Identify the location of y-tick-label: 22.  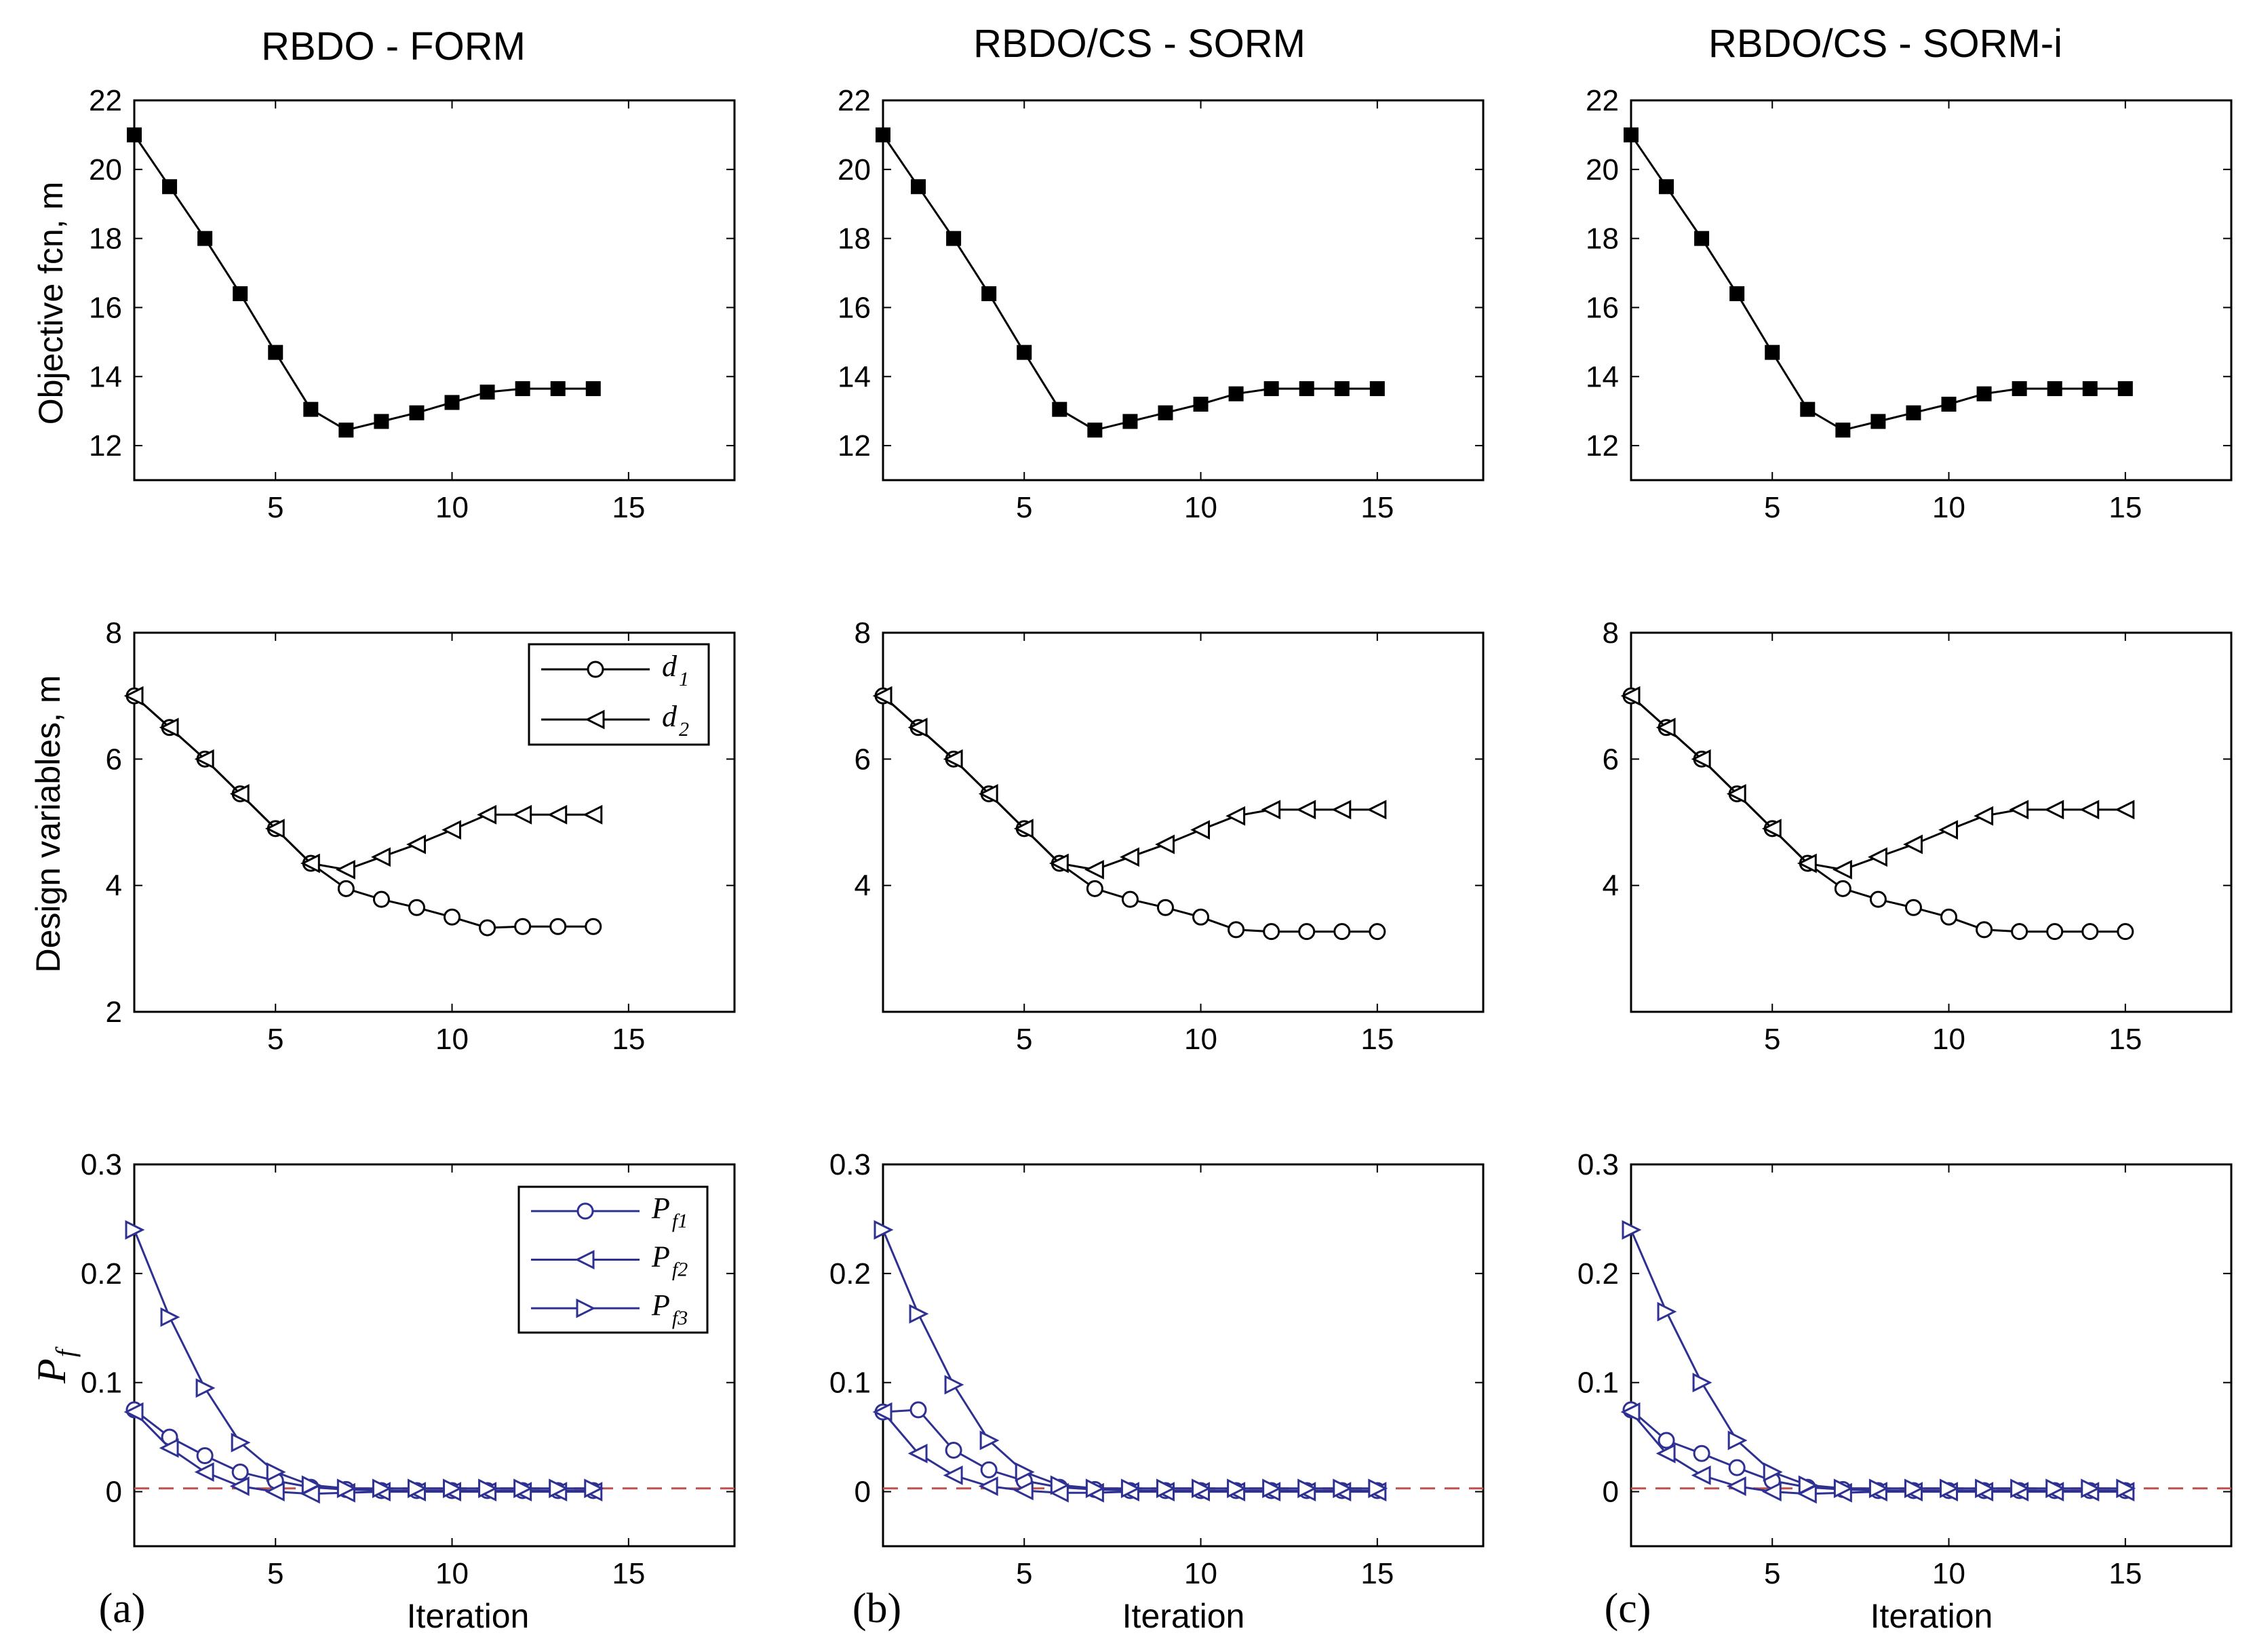
(105, 100).